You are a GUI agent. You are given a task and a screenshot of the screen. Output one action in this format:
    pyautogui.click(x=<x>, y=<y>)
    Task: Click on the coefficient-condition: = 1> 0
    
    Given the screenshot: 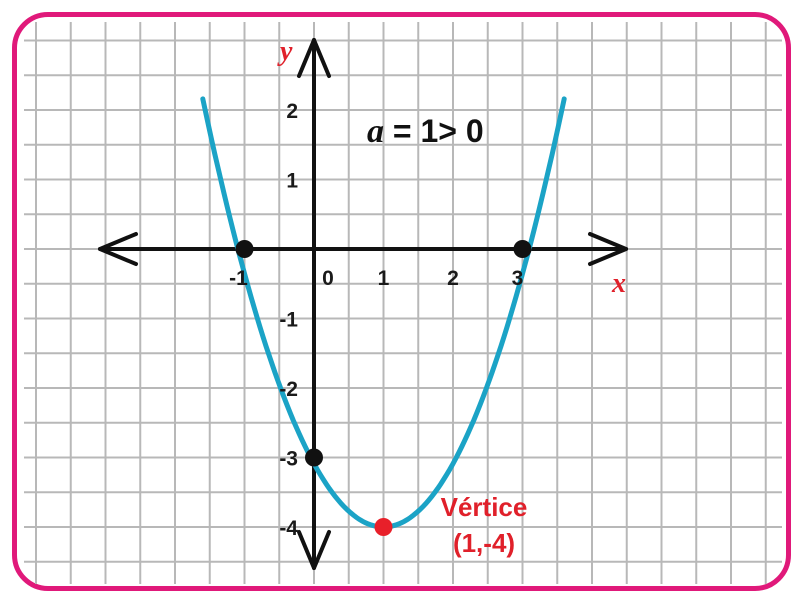 What is the action you would take?
    pyautogui.click(x=434, y=131)
    